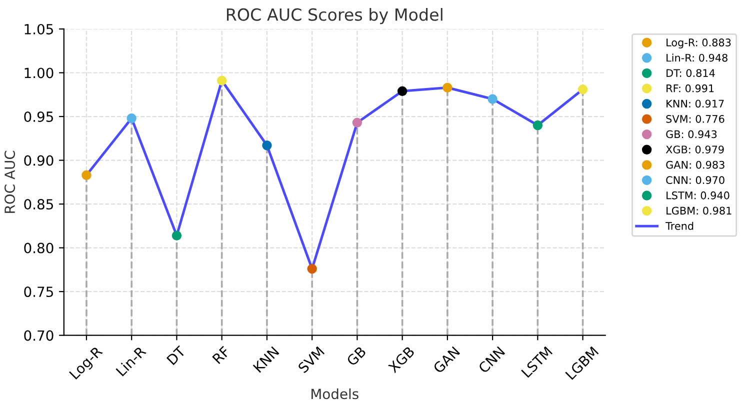  I want to click on legend-label: CNN: 0.970, so click(695, 180).